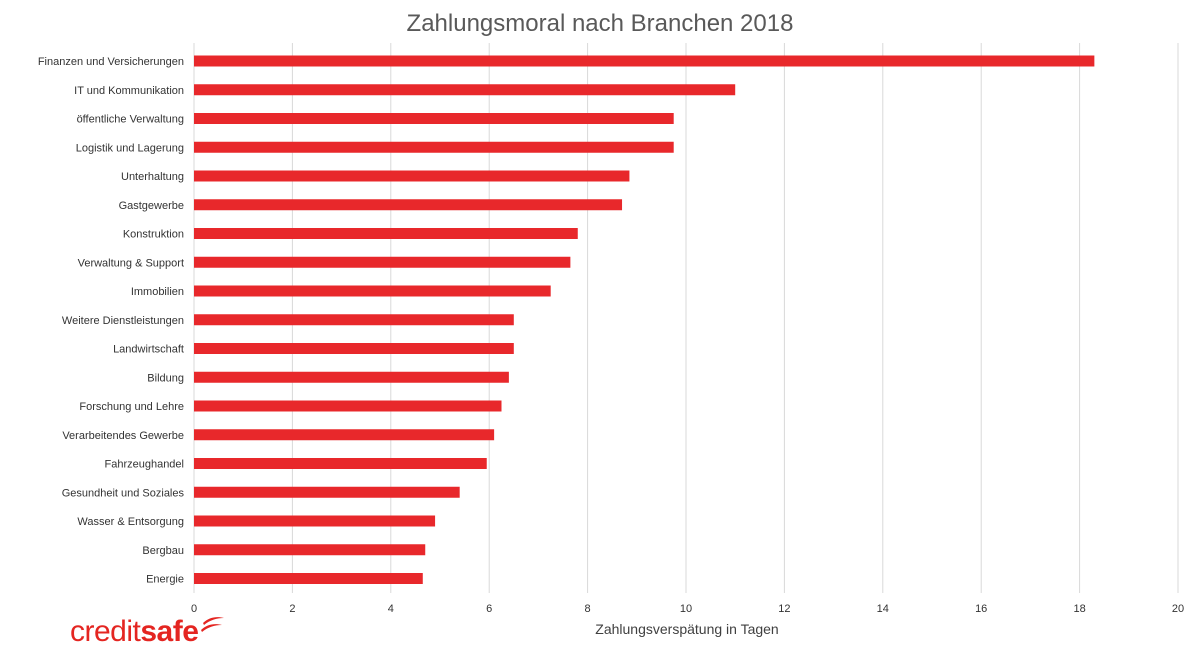 The image size is (1200, 657). What do you see at coordinates (165, 378) in the screenshot?
I see `category-label: Bildung` at bounding box center [165, 378].